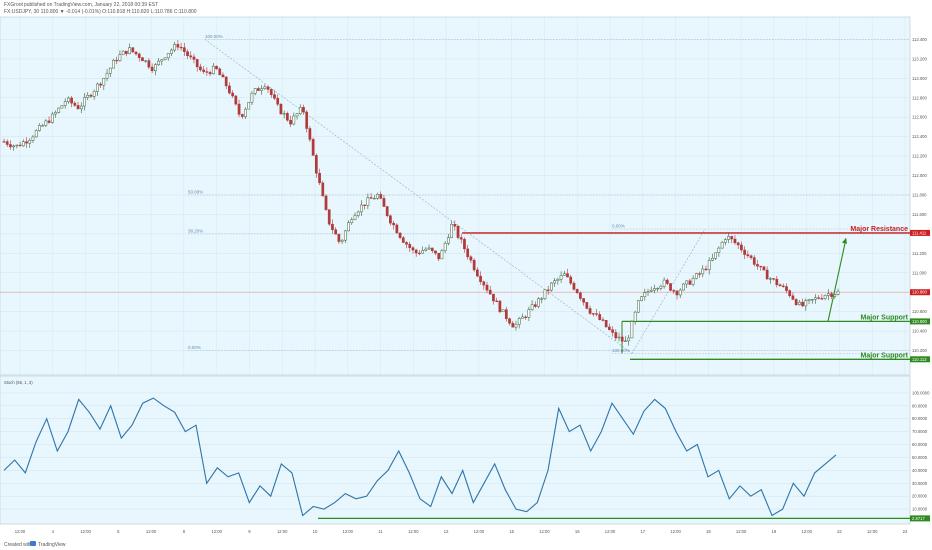 This screenshot has height=550, width=932. Describe the element at coordinates (14, 5) in the screenshot. I see `author-link: FXGroot` at that location.